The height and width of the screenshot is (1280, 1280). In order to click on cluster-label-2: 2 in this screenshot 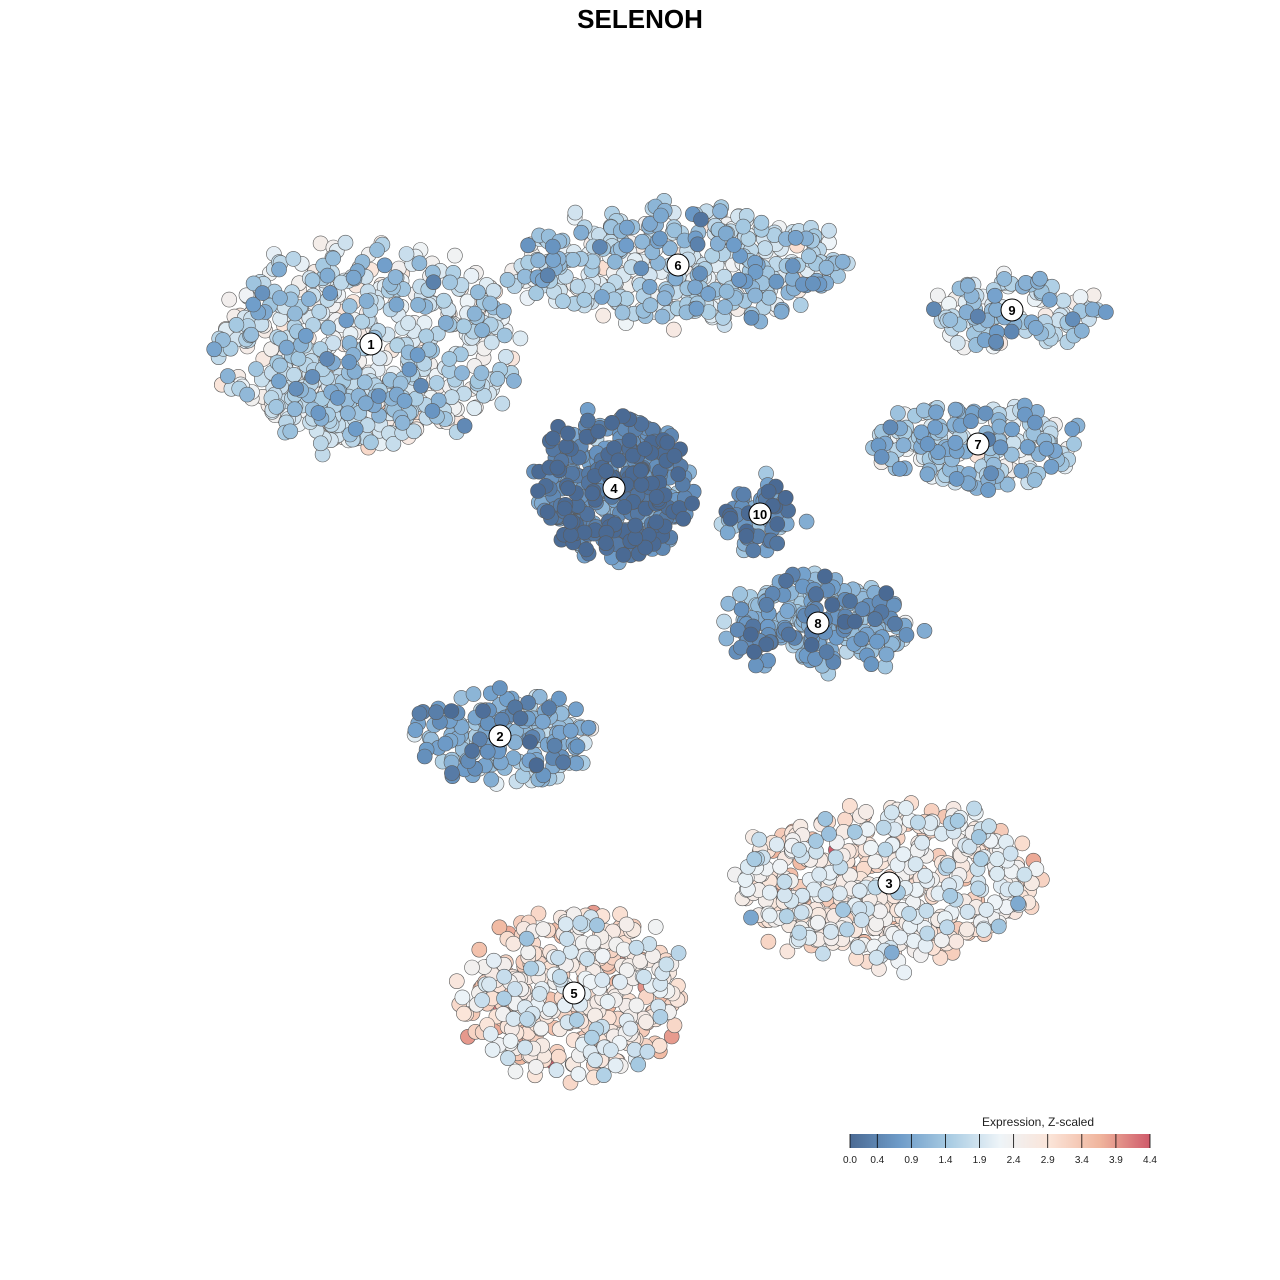, I will do `click(500, 736)`.